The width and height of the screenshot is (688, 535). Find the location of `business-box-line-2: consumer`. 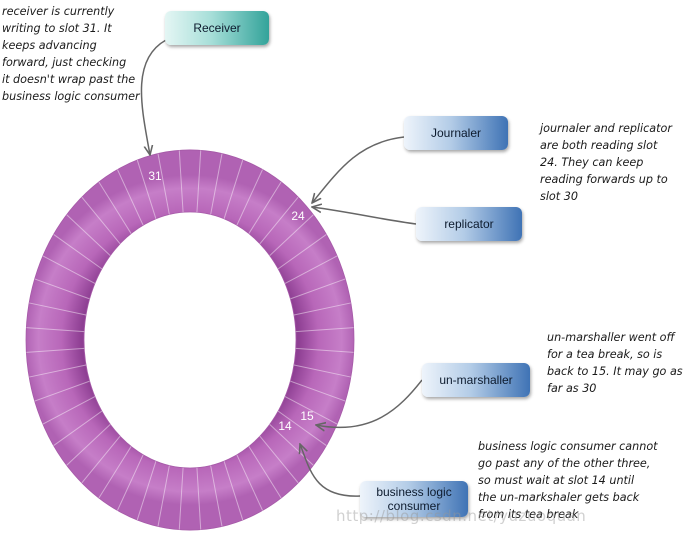

business-box-line-2: consumer is located at coordinates (414, 506).